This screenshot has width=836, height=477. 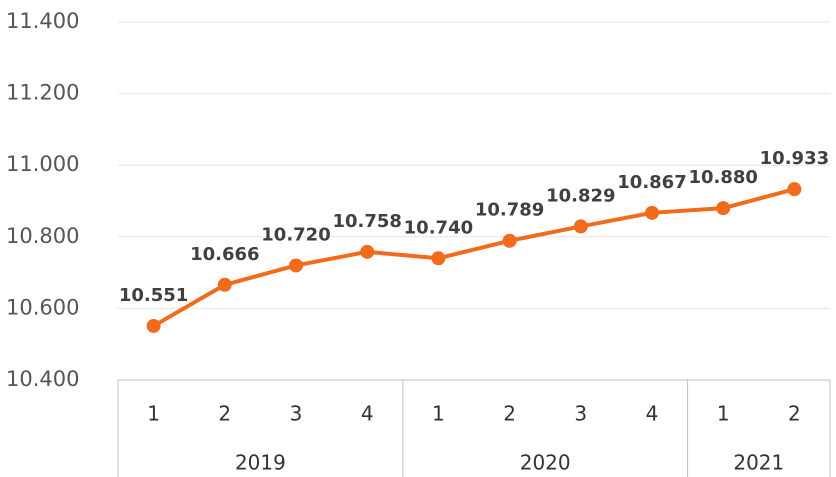 I want to click on y-tick-label: 11.000, so click(x=42, y=164).